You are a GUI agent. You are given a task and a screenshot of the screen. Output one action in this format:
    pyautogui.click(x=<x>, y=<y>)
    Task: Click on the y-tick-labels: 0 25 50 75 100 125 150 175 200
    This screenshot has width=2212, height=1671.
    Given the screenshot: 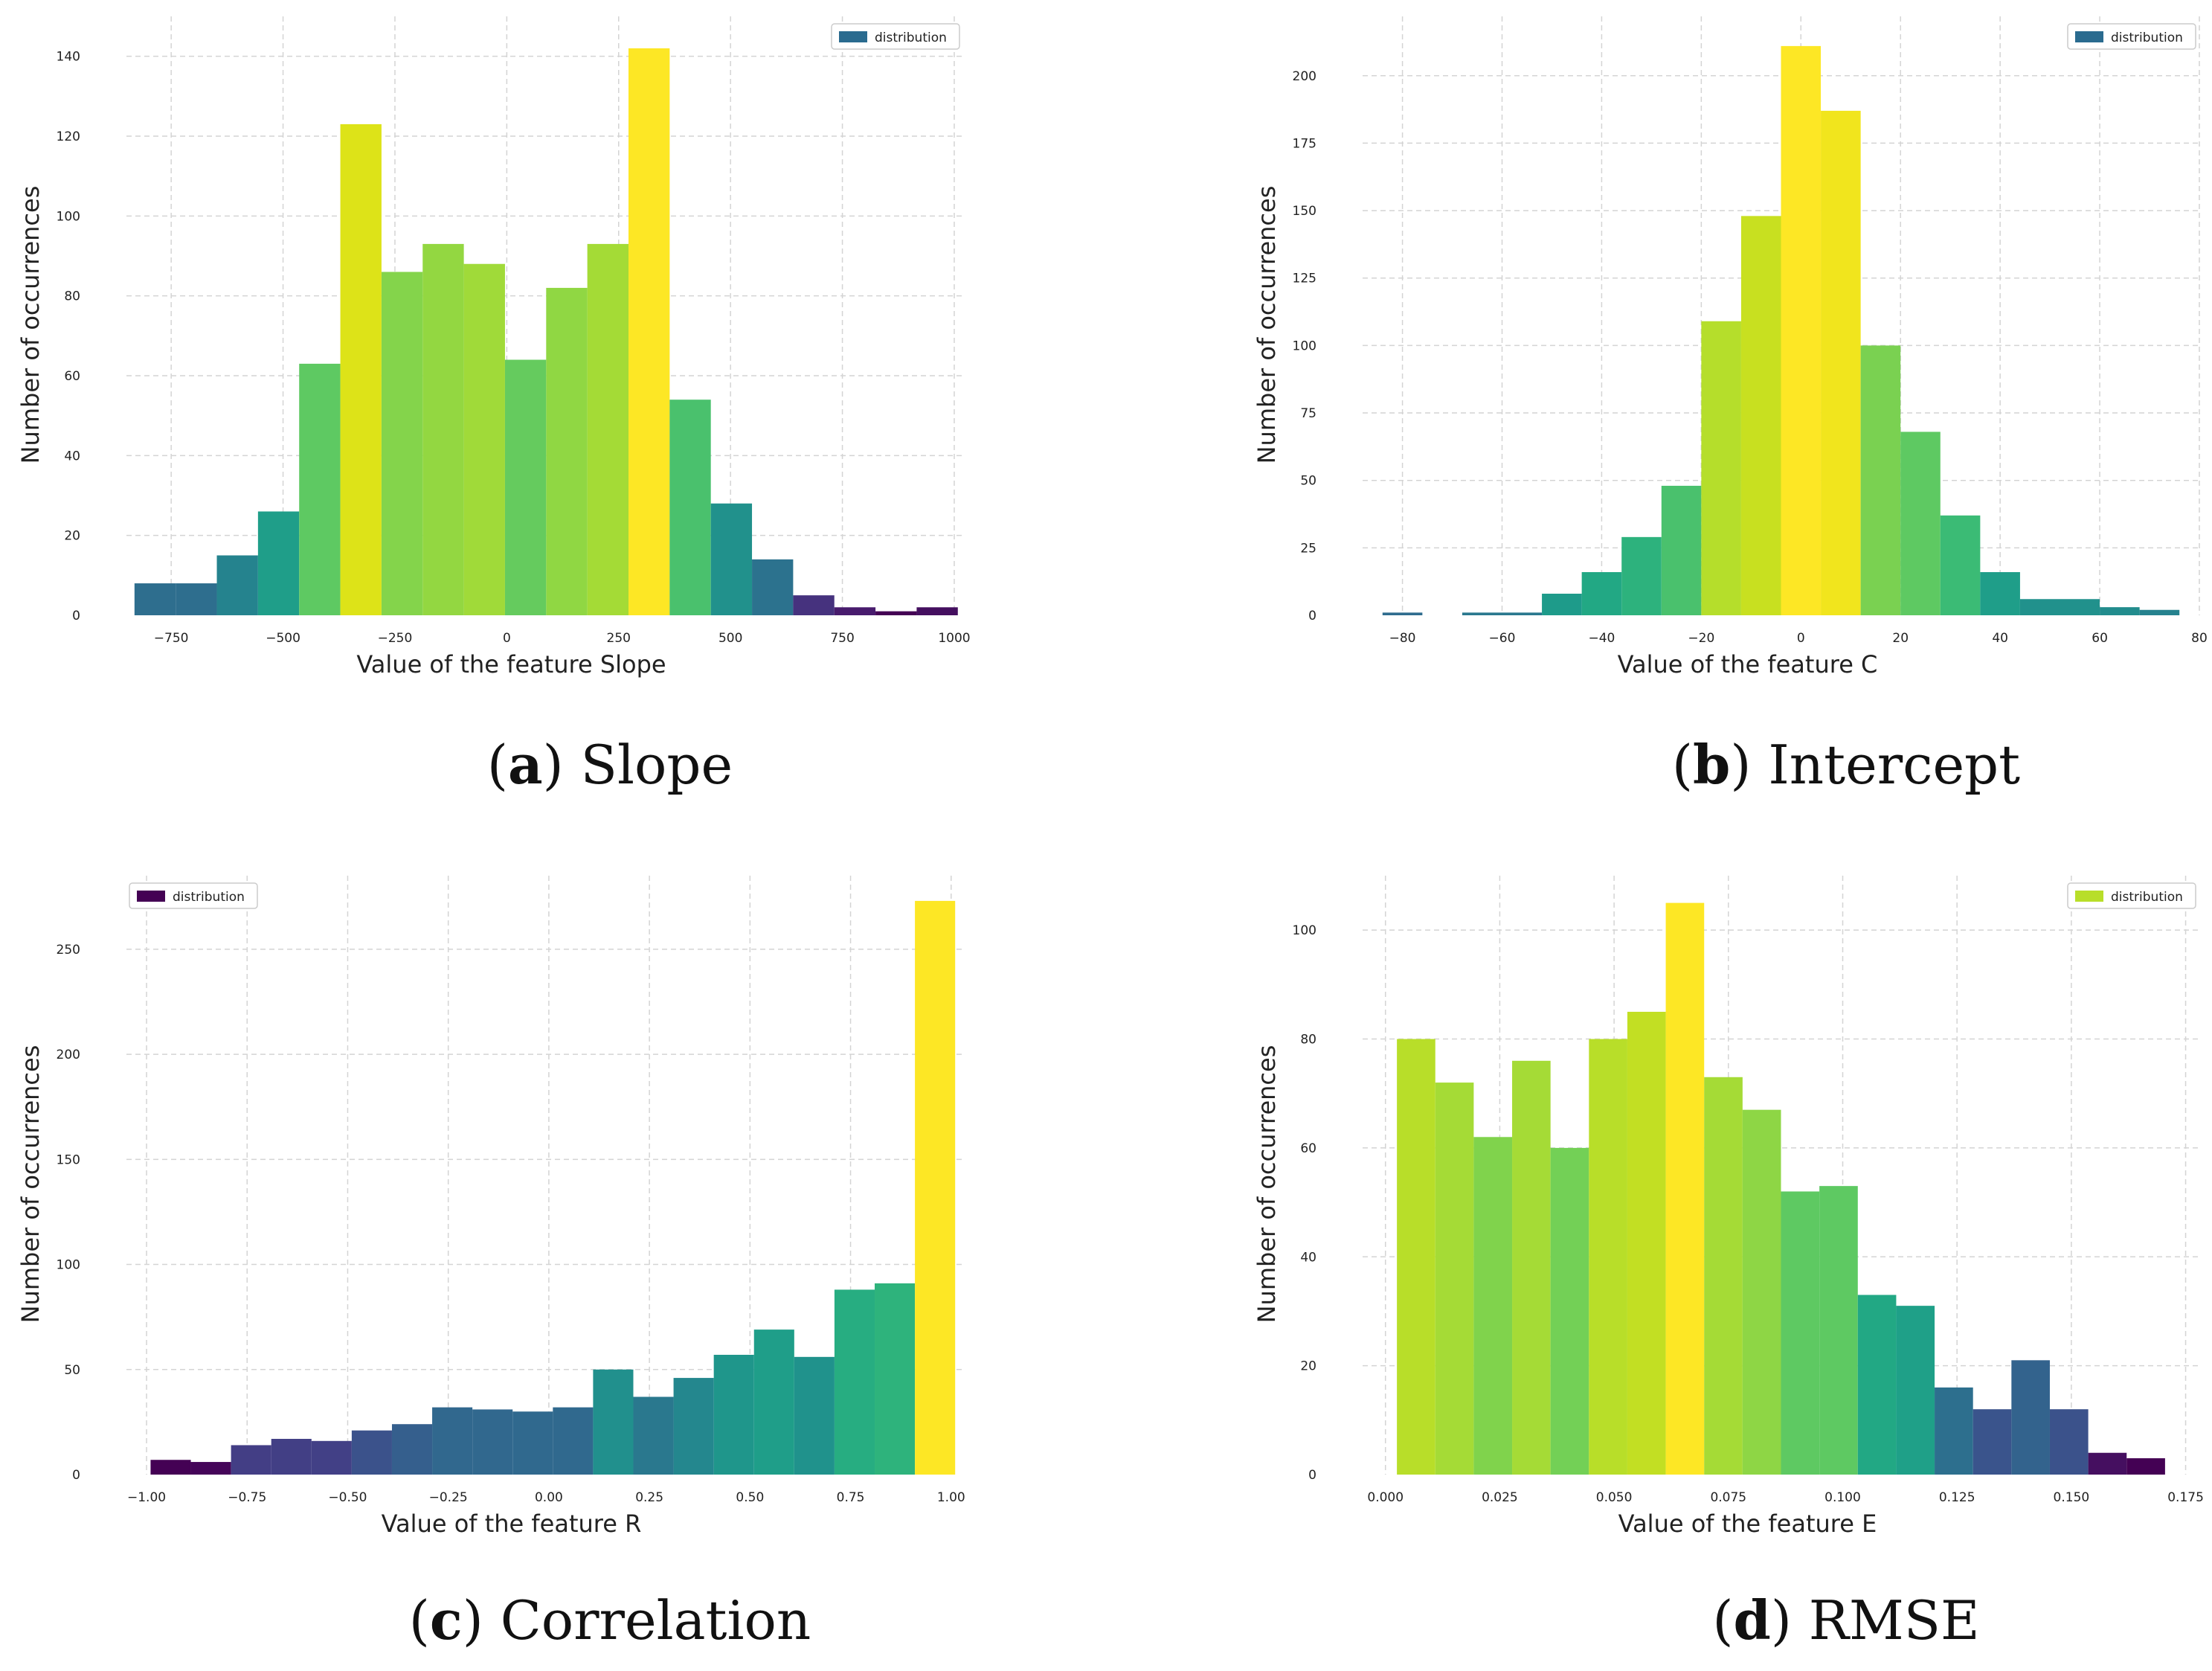 What is the action you would take?
    pyautogui.click(x=1304, y=346)
    